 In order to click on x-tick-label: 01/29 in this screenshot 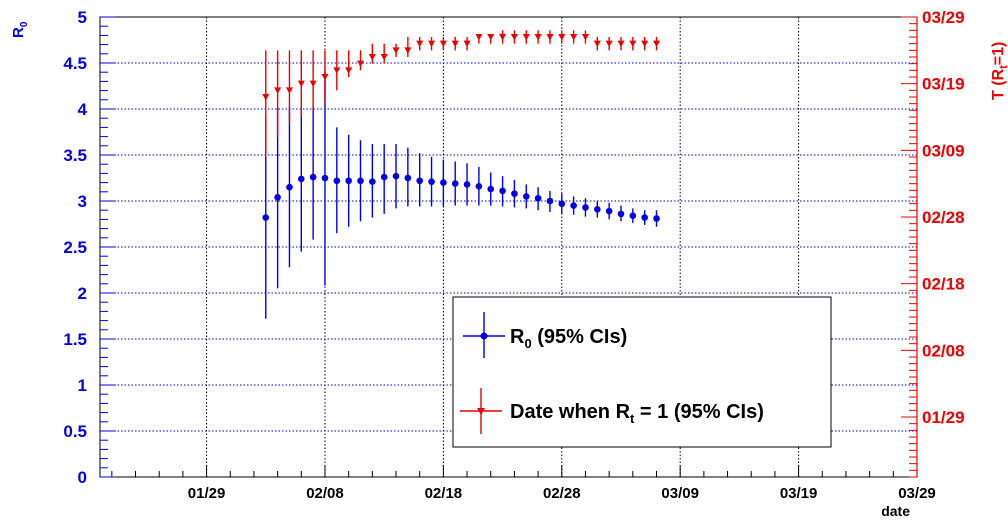, I will do `click(207, 493)`.